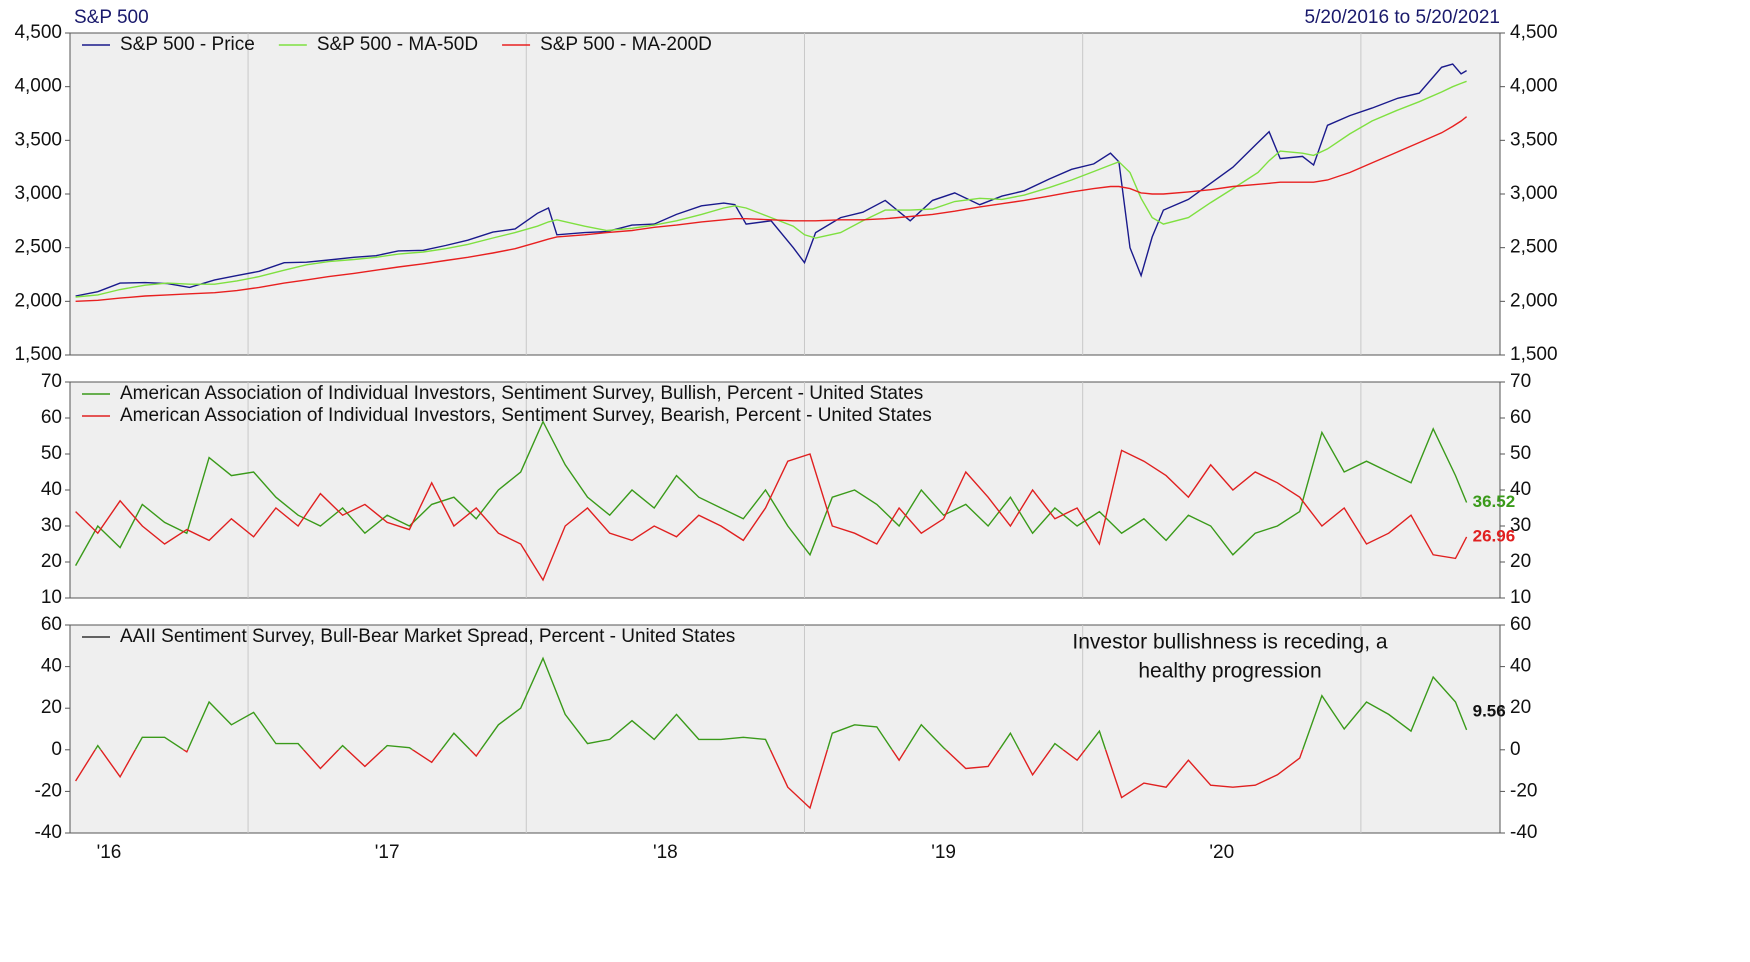 The image size is (1750, 962). Describe the element at coordinates (1402, 17) in the screenshot. I see `chart-subtitle: 5/20/2016 to 5/20/2021` at that location.